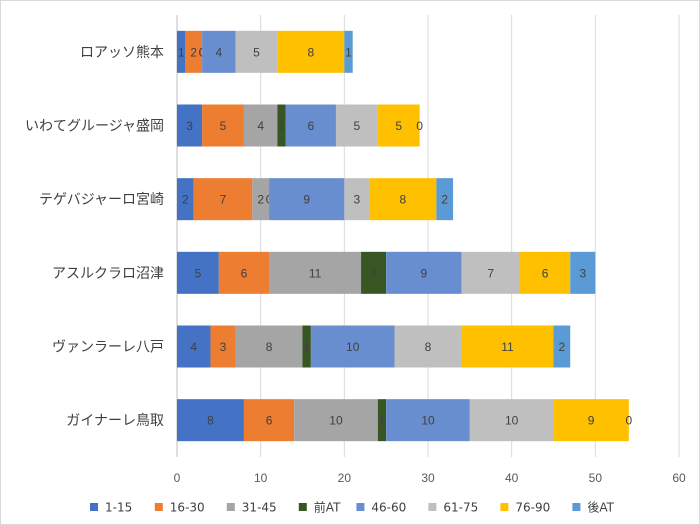 Image resolution: width=700 pixels, height=525 pixels. What do you see at coordinates (108, 274) in the screenshot?
I see `category-label: アスルクラロ沼津` at bounding box center [108, 274].